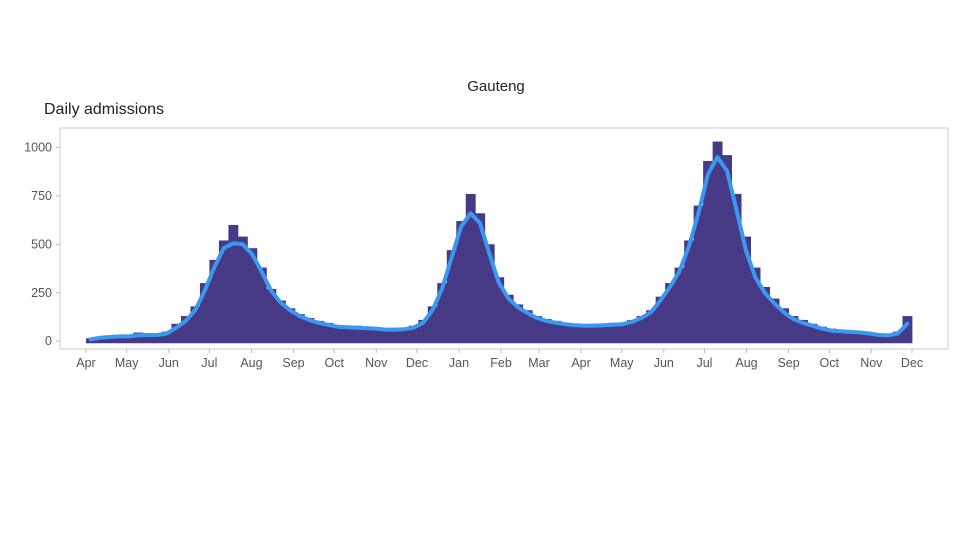  Describe the element at coordinates (38, 147) in the screenshot. I see `y-tick-label: 1000` at that location.